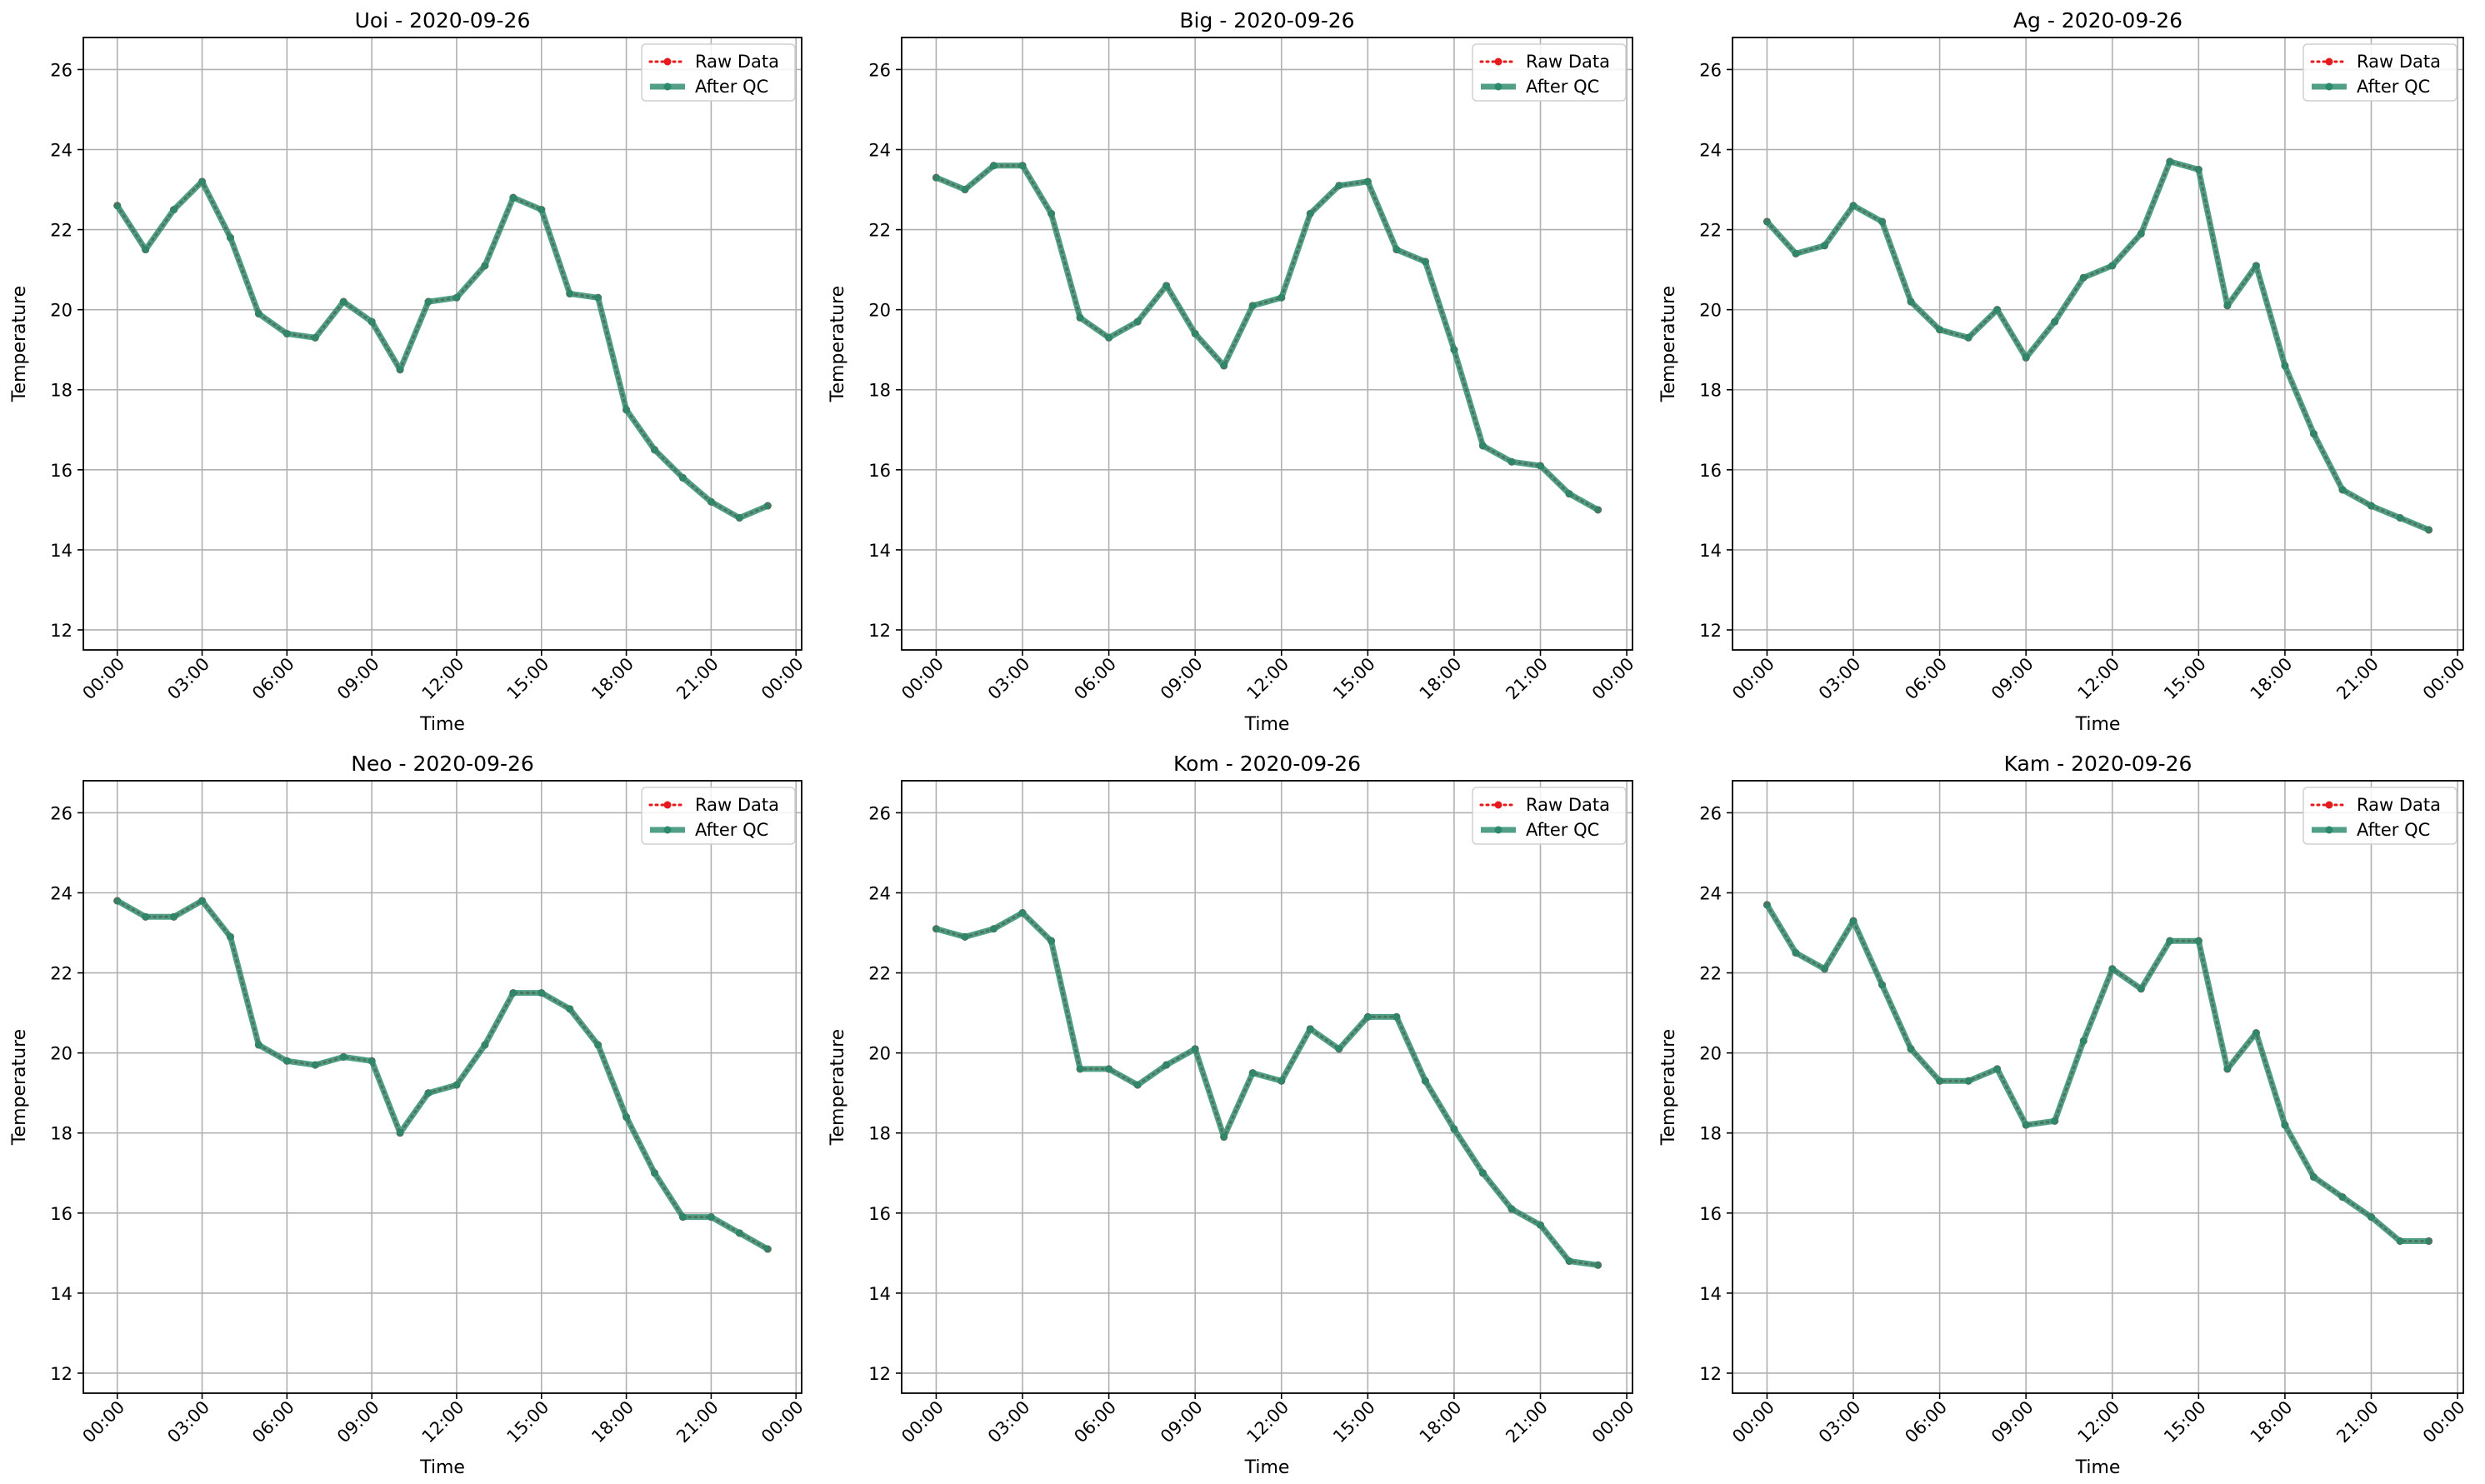  What do you see at coordinates (2097, 20) in the screenshot?
I see `subplot-title: Ag - 2020-09-26` at bounding box center [2097, 20].